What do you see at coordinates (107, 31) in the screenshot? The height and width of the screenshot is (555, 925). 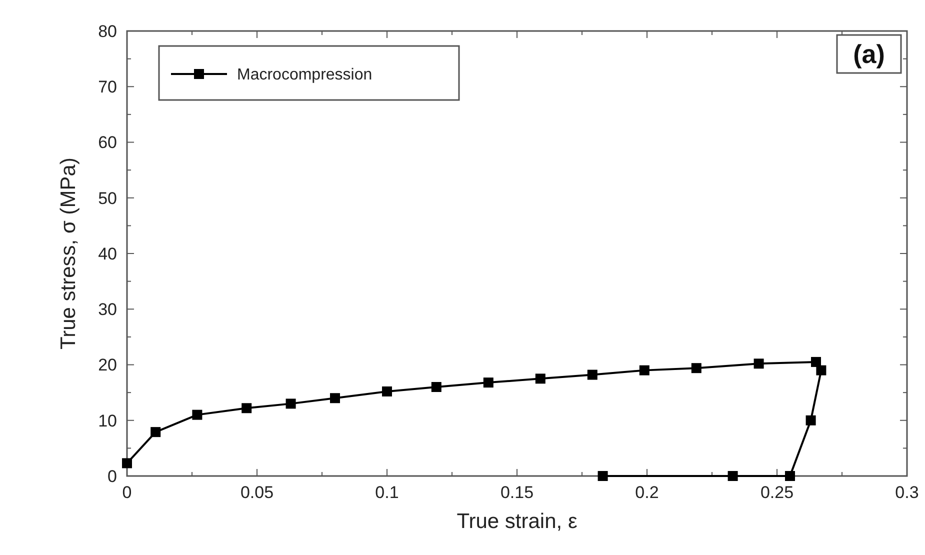 I see `y-tick-label: 80` at bounding box center [107, 31].